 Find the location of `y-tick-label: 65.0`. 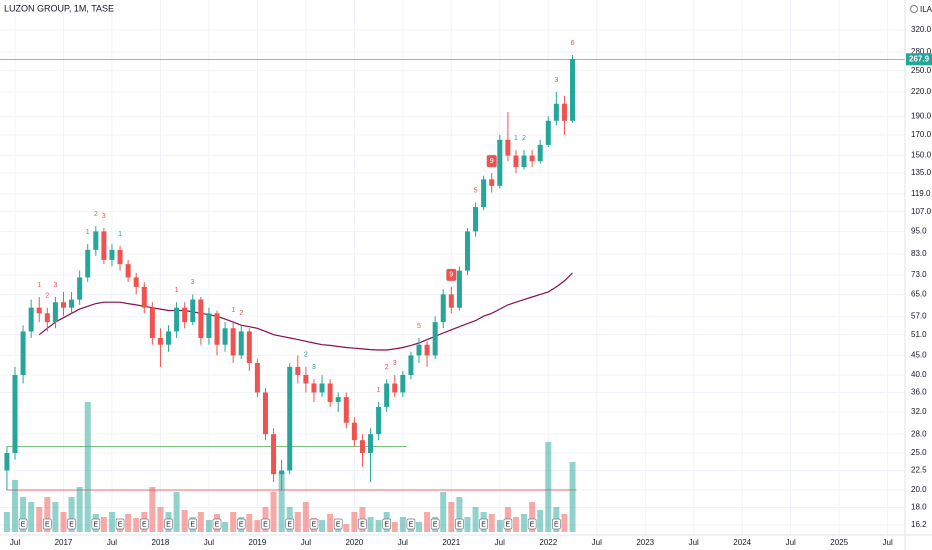

y-tick-label: 65.0 is located at coordinates (919, 293).